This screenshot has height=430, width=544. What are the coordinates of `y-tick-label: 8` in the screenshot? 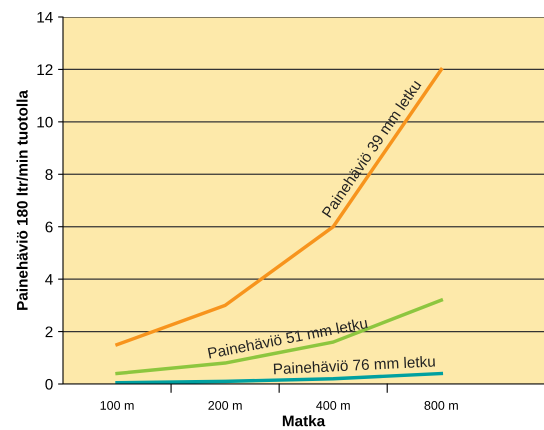 It's located at (49, 174).